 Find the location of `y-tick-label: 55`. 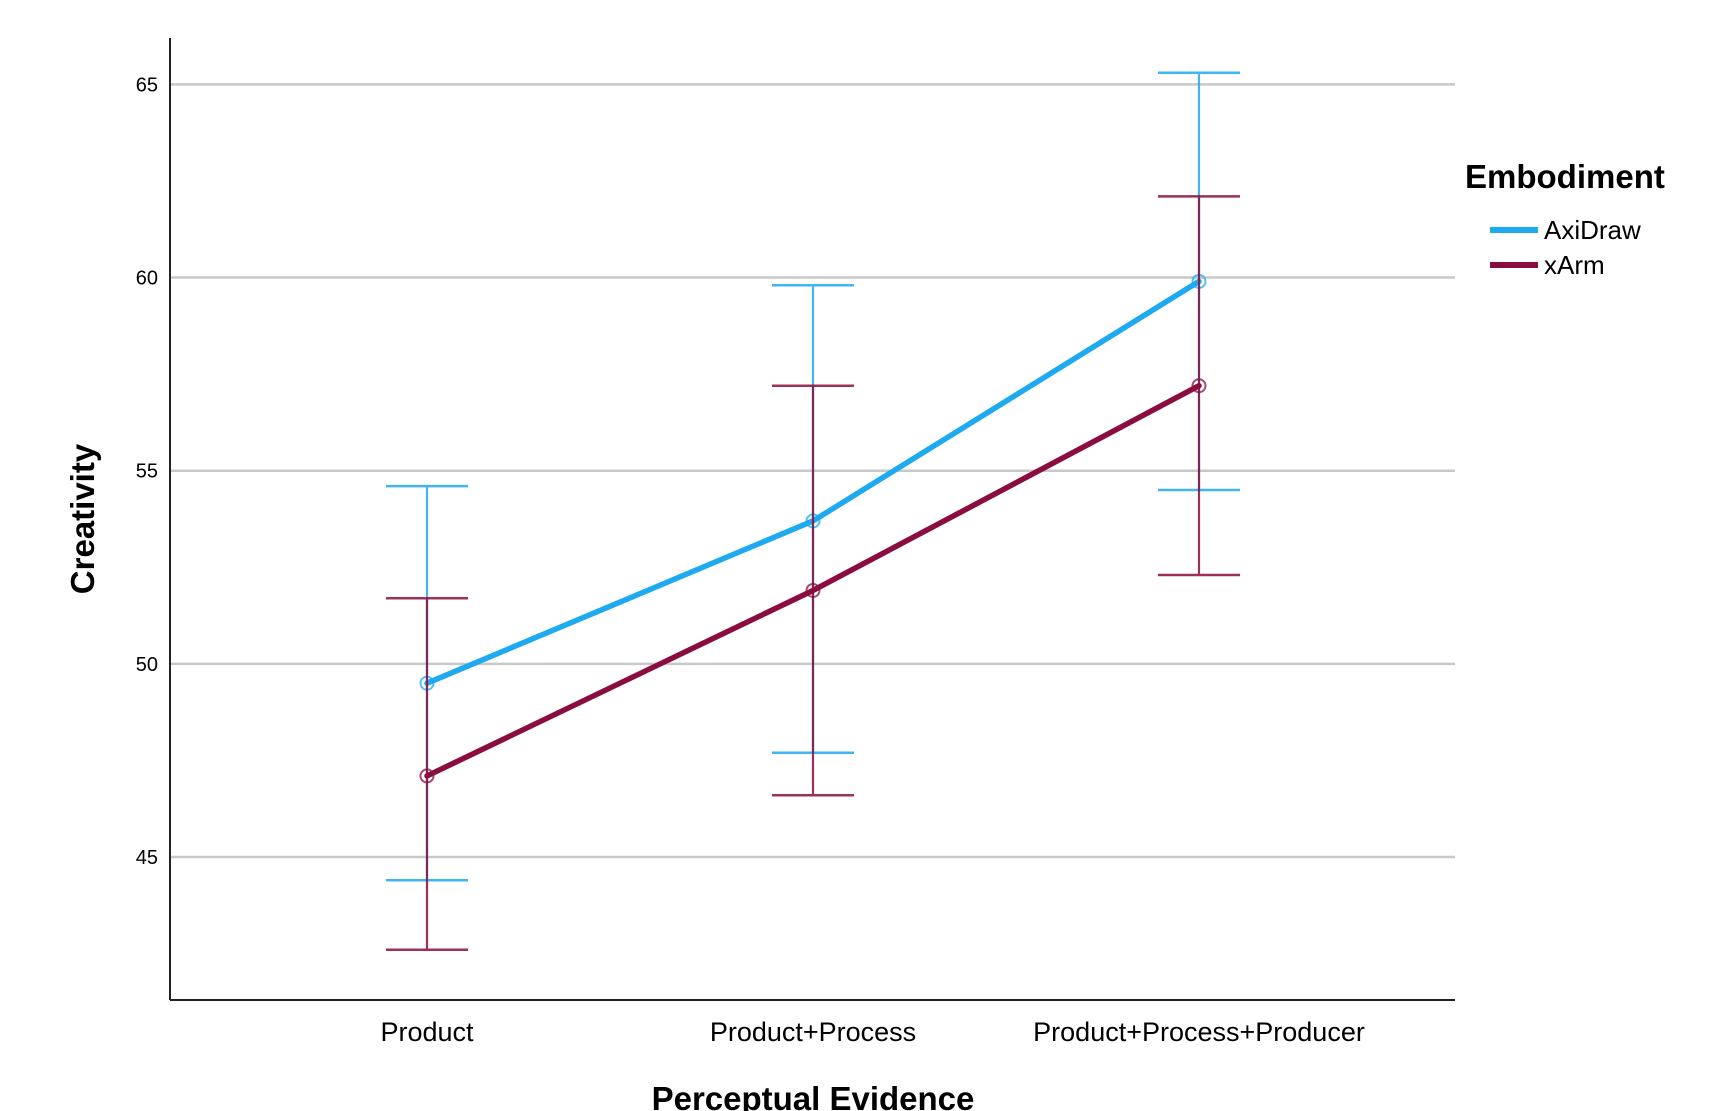

y-tick-label: 55 is located at coordinates (147, 472).